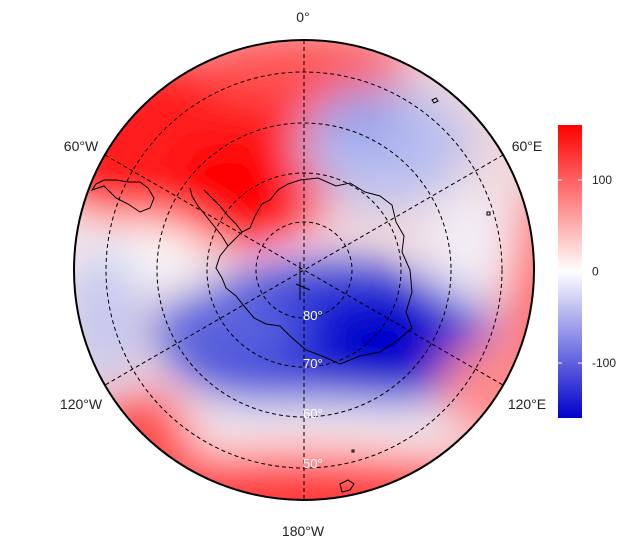 The width and height of the screenshot is (625, 552). Describe the element at coordinates (435, 100) in the screenshot. I see `island-ne` at that location.